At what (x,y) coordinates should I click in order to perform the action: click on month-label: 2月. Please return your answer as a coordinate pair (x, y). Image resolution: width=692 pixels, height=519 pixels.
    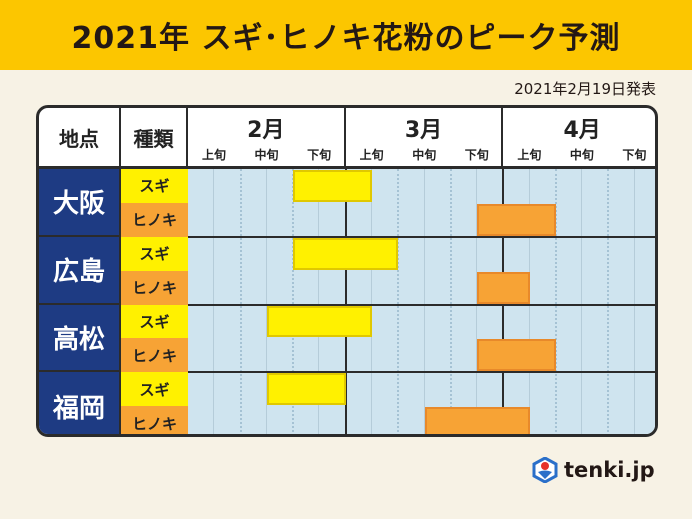
    Looking at the image, I should click on (266, 130).